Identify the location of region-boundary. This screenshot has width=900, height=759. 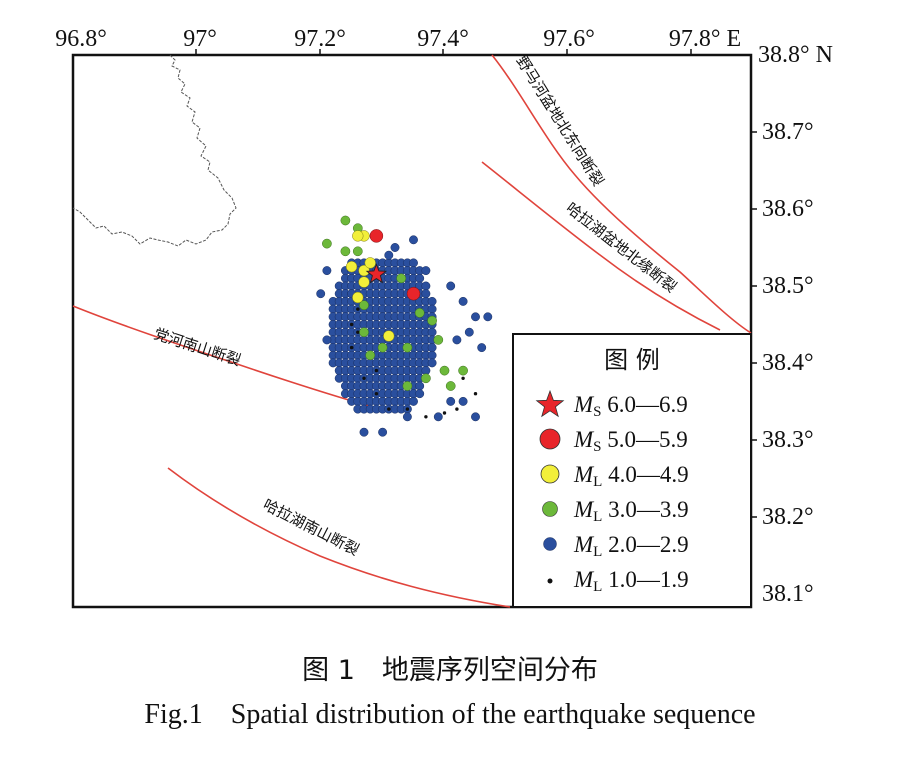
(154, 150).